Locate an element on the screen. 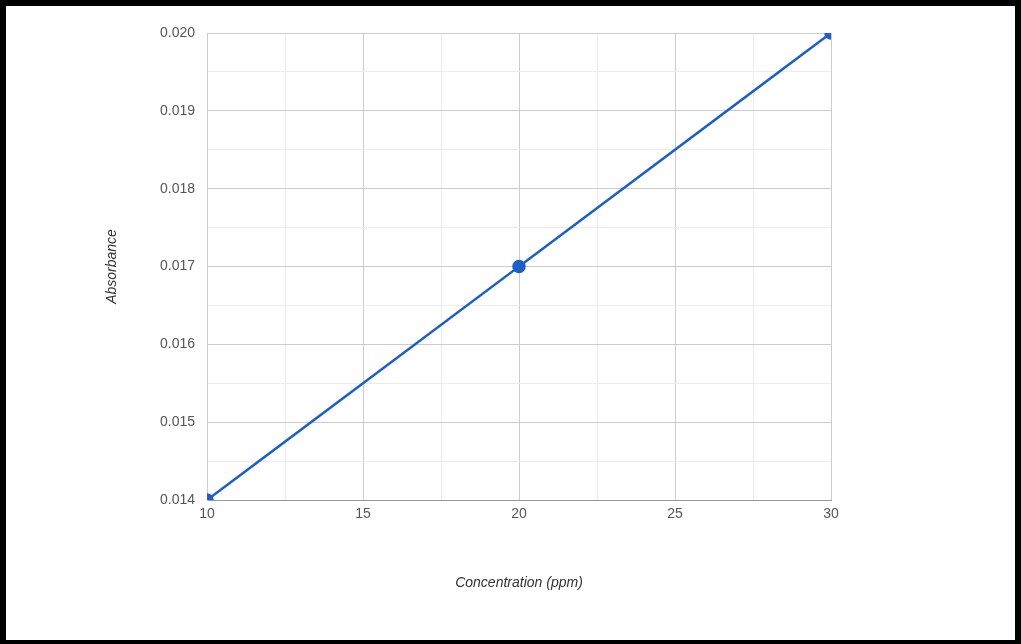 The height and width of the screenshot is (644, 1021). x-tick-label: 10 is located at coordinates (207, 513).